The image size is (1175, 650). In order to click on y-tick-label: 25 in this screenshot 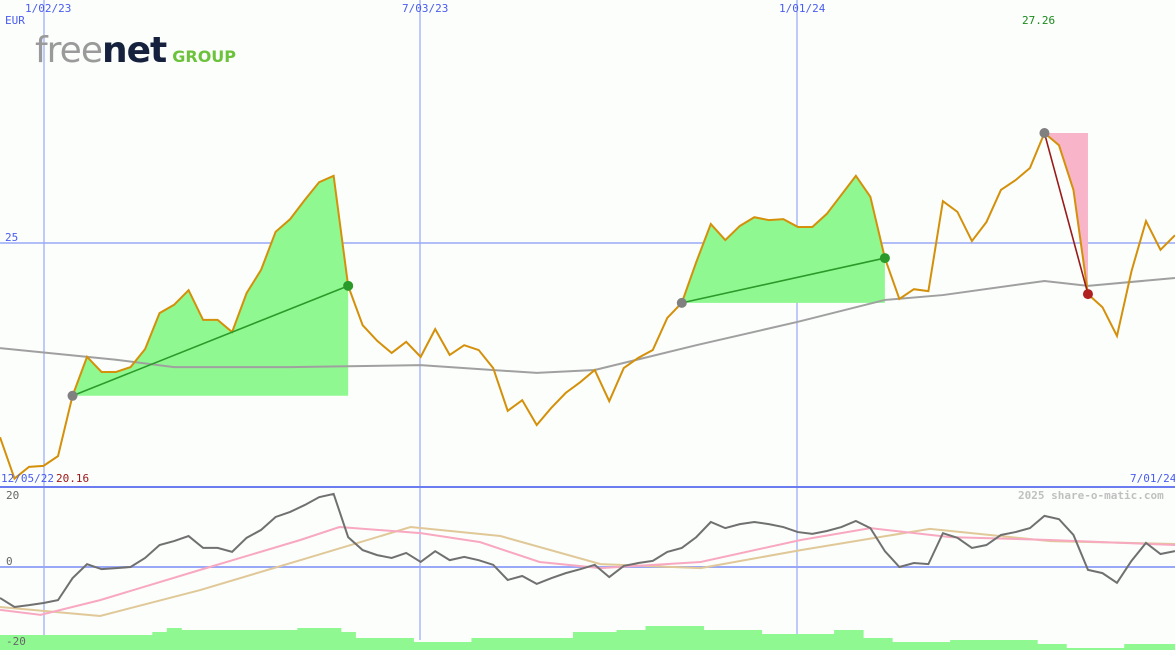, I will do `click(12, 237)`.